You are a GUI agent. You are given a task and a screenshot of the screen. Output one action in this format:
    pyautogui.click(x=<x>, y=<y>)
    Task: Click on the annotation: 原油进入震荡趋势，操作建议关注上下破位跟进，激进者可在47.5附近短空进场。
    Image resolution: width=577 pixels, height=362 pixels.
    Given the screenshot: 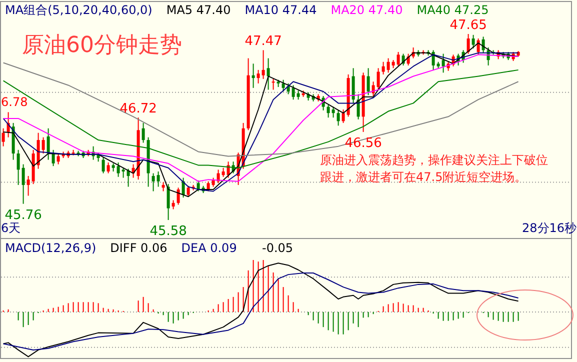 What is the action you would take?
    pyautogui.click(x=434, y=169)
    